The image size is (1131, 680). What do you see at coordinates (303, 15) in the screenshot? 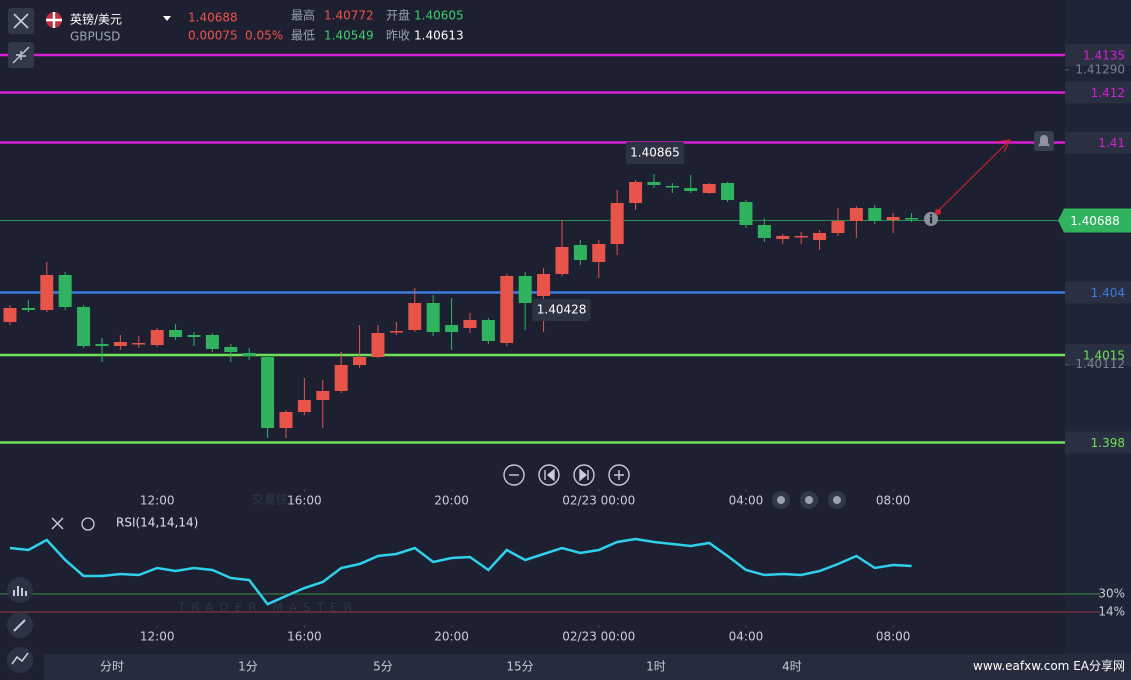
I see `high-label: 最高` at bounding box center [303, 15].